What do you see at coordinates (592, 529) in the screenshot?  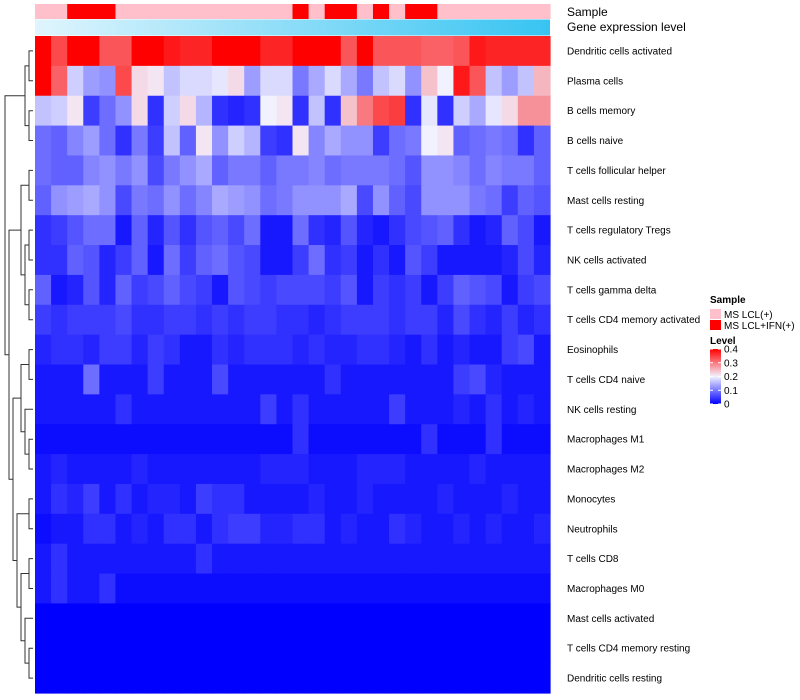 I see `row-label: Neutrophils` at bounding box center [592, 529].